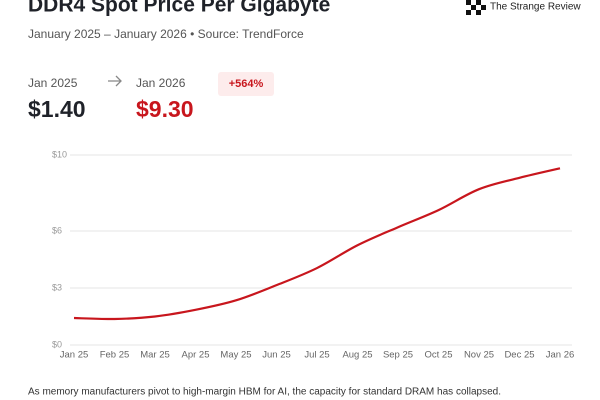  I want to click on y-tick-label: $3, so click(57, 287).